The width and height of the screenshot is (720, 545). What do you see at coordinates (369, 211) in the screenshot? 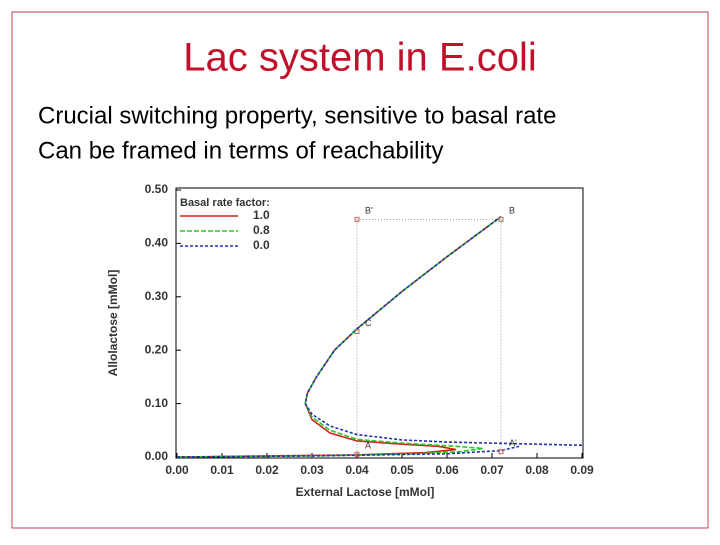
I see `annotation-label: B'` at bounding box center [369, 211].